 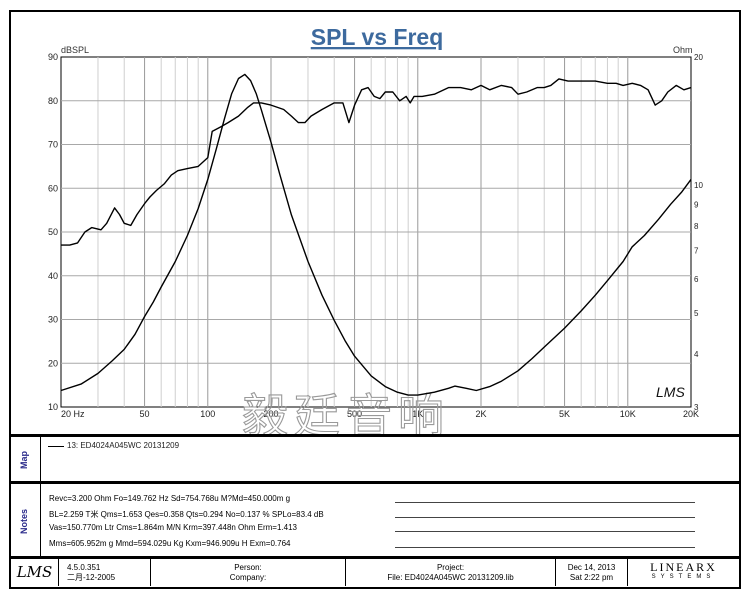 I want to click on y-left-tick-label: 60, so click(x=53, y=188).